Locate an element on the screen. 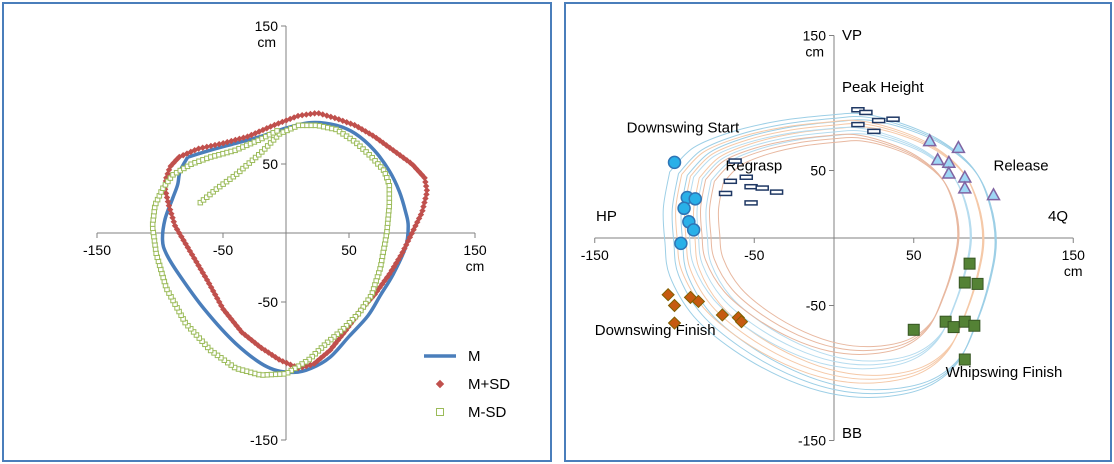  series-dash-markers is located at coordinates (809, 156).